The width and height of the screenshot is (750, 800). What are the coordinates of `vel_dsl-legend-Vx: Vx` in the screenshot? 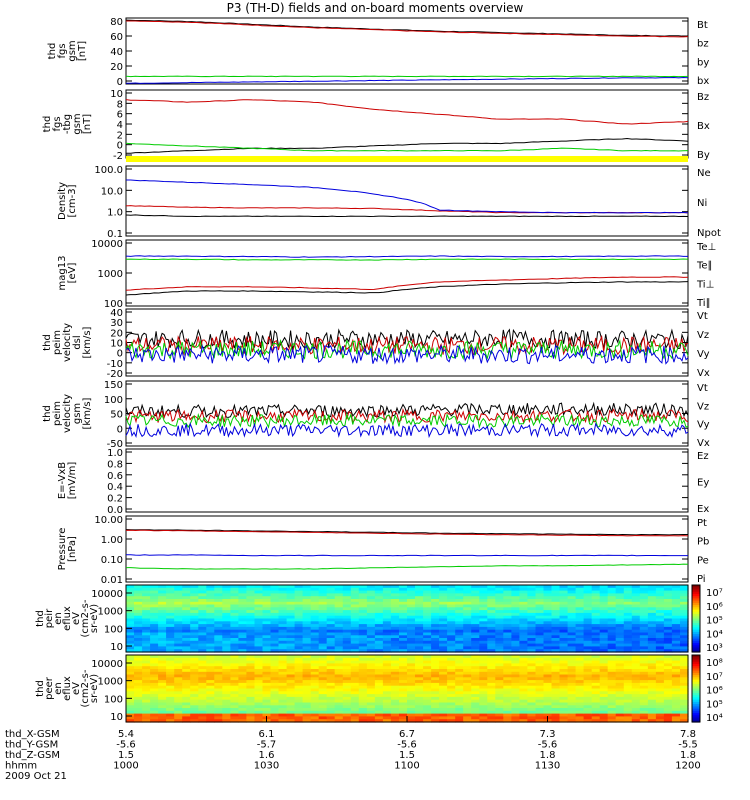 It's located at (703, 373).